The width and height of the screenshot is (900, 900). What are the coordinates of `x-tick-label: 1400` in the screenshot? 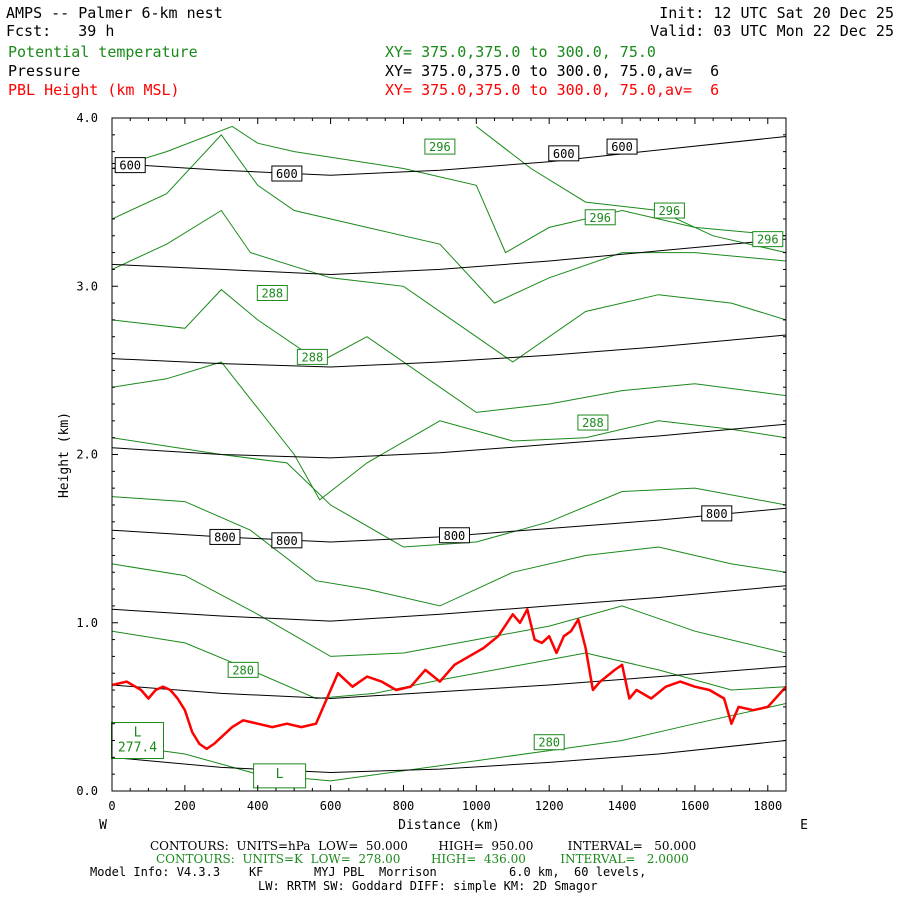 It's located at (622, 806).